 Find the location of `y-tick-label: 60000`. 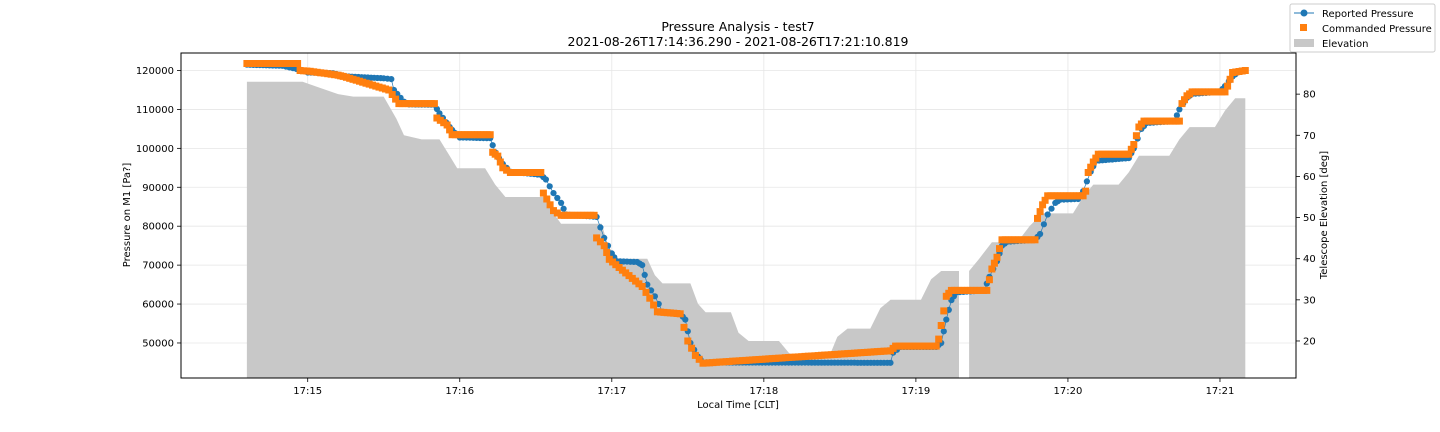

y-tick-label: 60000 is located at coordinates (158, 305).